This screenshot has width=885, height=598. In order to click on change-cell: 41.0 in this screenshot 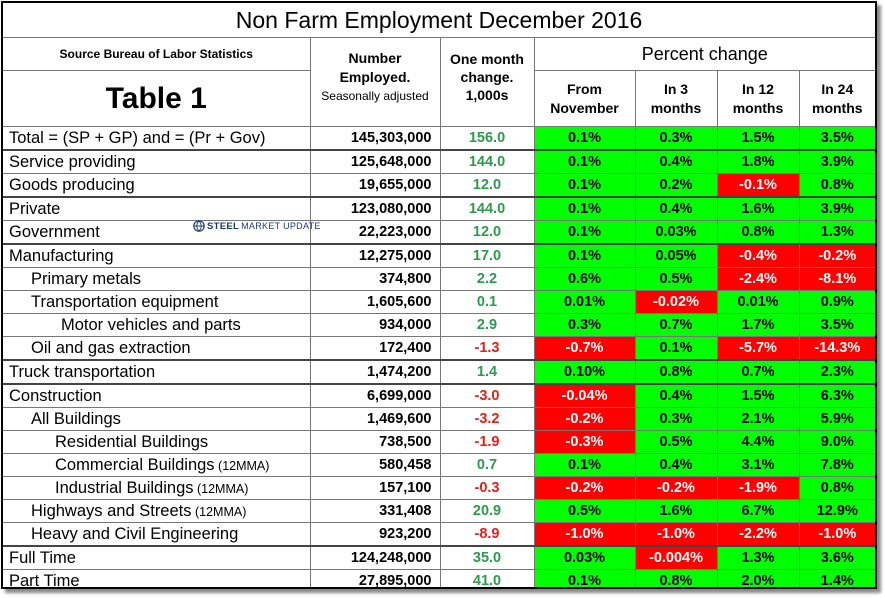, I will do `click(487, 578)`.